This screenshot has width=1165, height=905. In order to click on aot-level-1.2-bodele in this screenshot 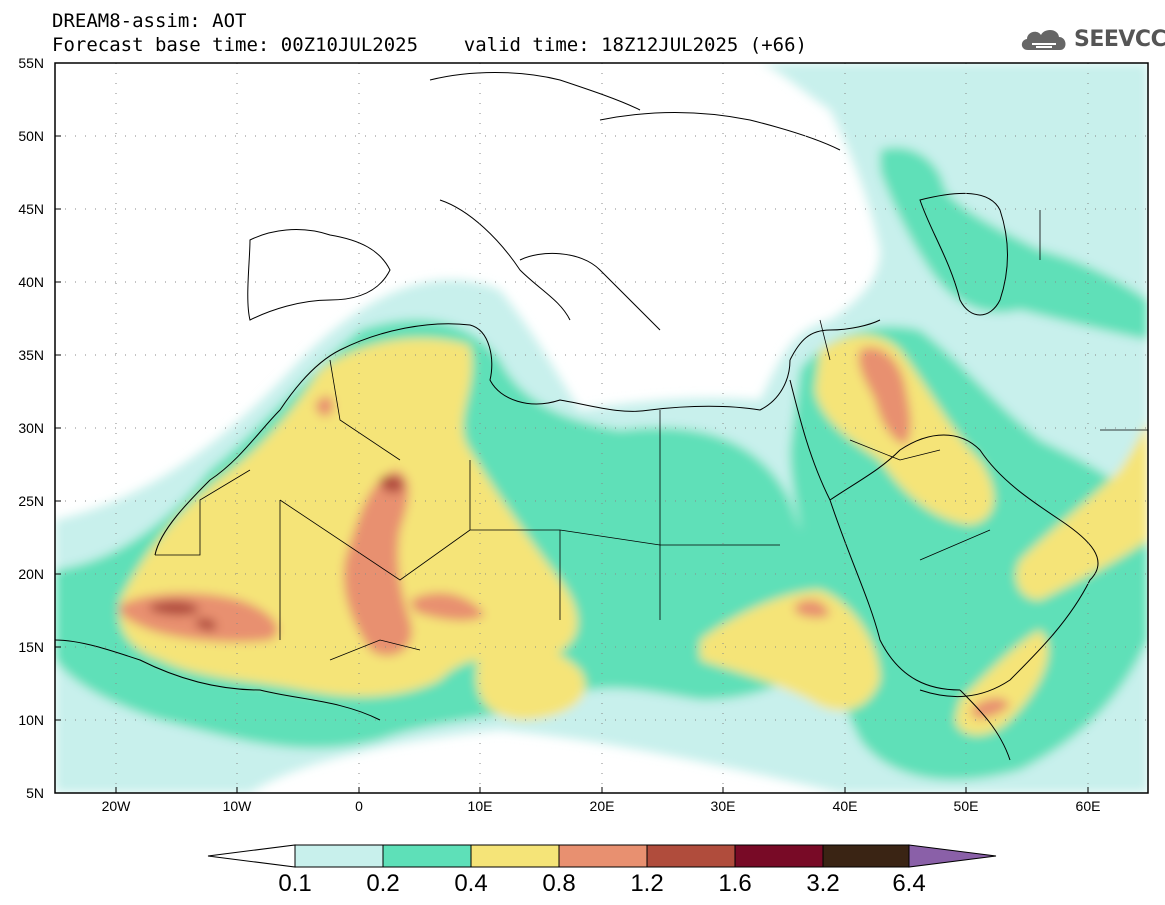, I will do `click(392, 484)`.